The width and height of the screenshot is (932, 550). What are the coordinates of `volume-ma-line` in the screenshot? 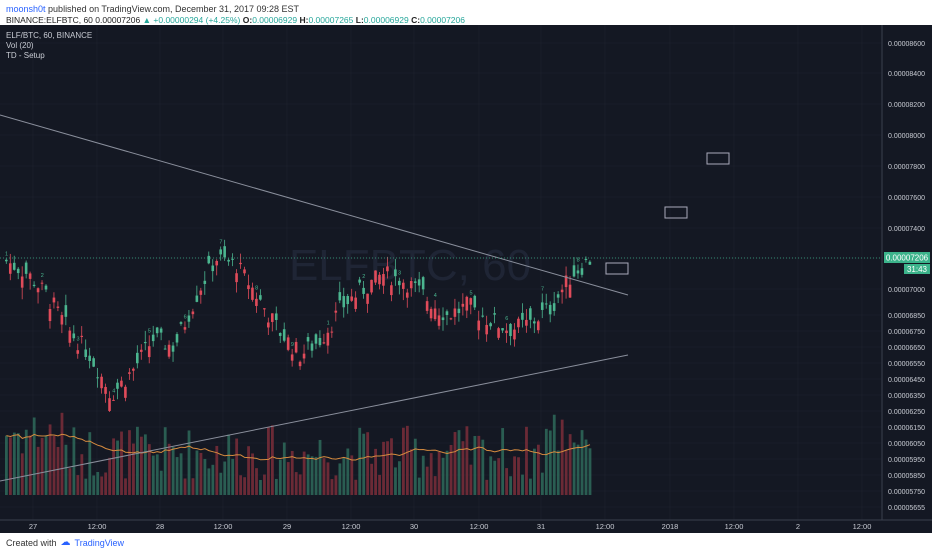 It's located at (298, 447).